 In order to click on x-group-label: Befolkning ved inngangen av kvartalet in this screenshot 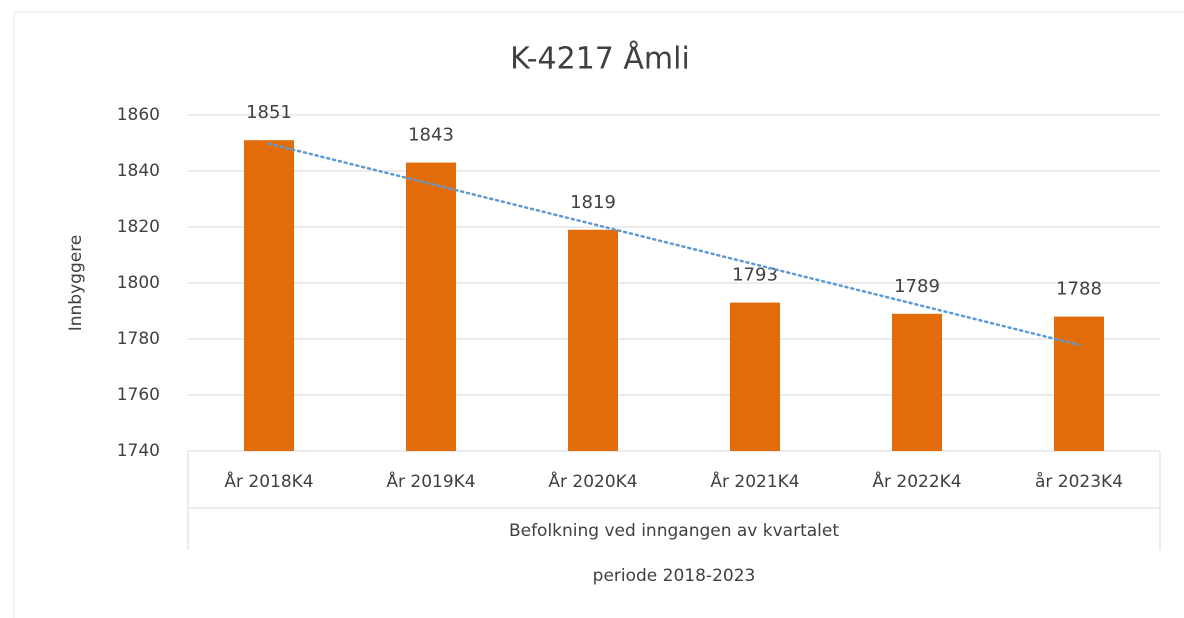, I will do `click(674, 531)`.